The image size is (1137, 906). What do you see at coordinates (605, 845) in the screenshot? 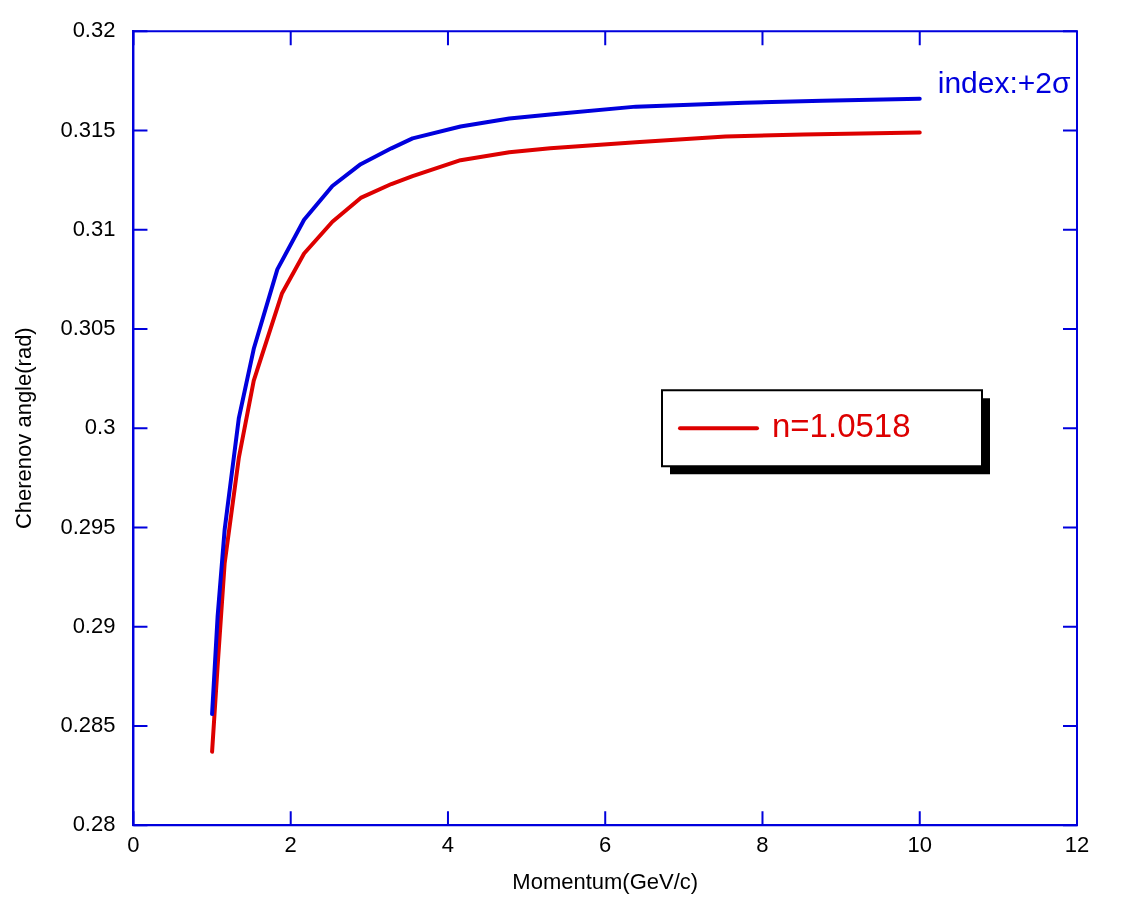
I see `x-tick-label: 6` at bounding box center [605, 845].